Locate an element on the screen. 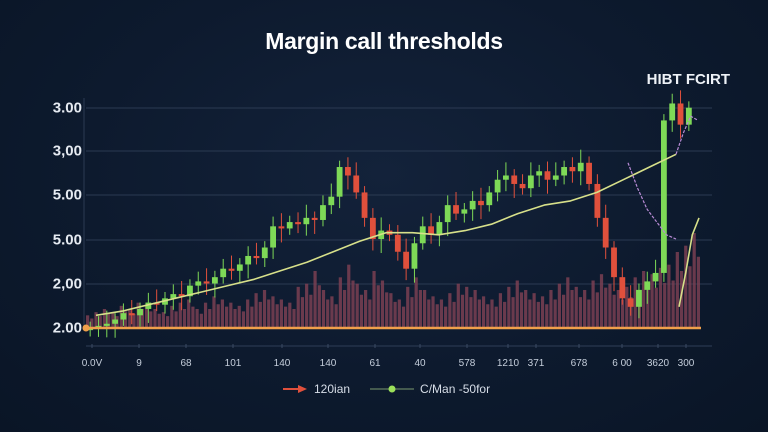 The width and height of the screenshot is (768, 432). x-tick-label: 578 is located at coordinates (467, 363).